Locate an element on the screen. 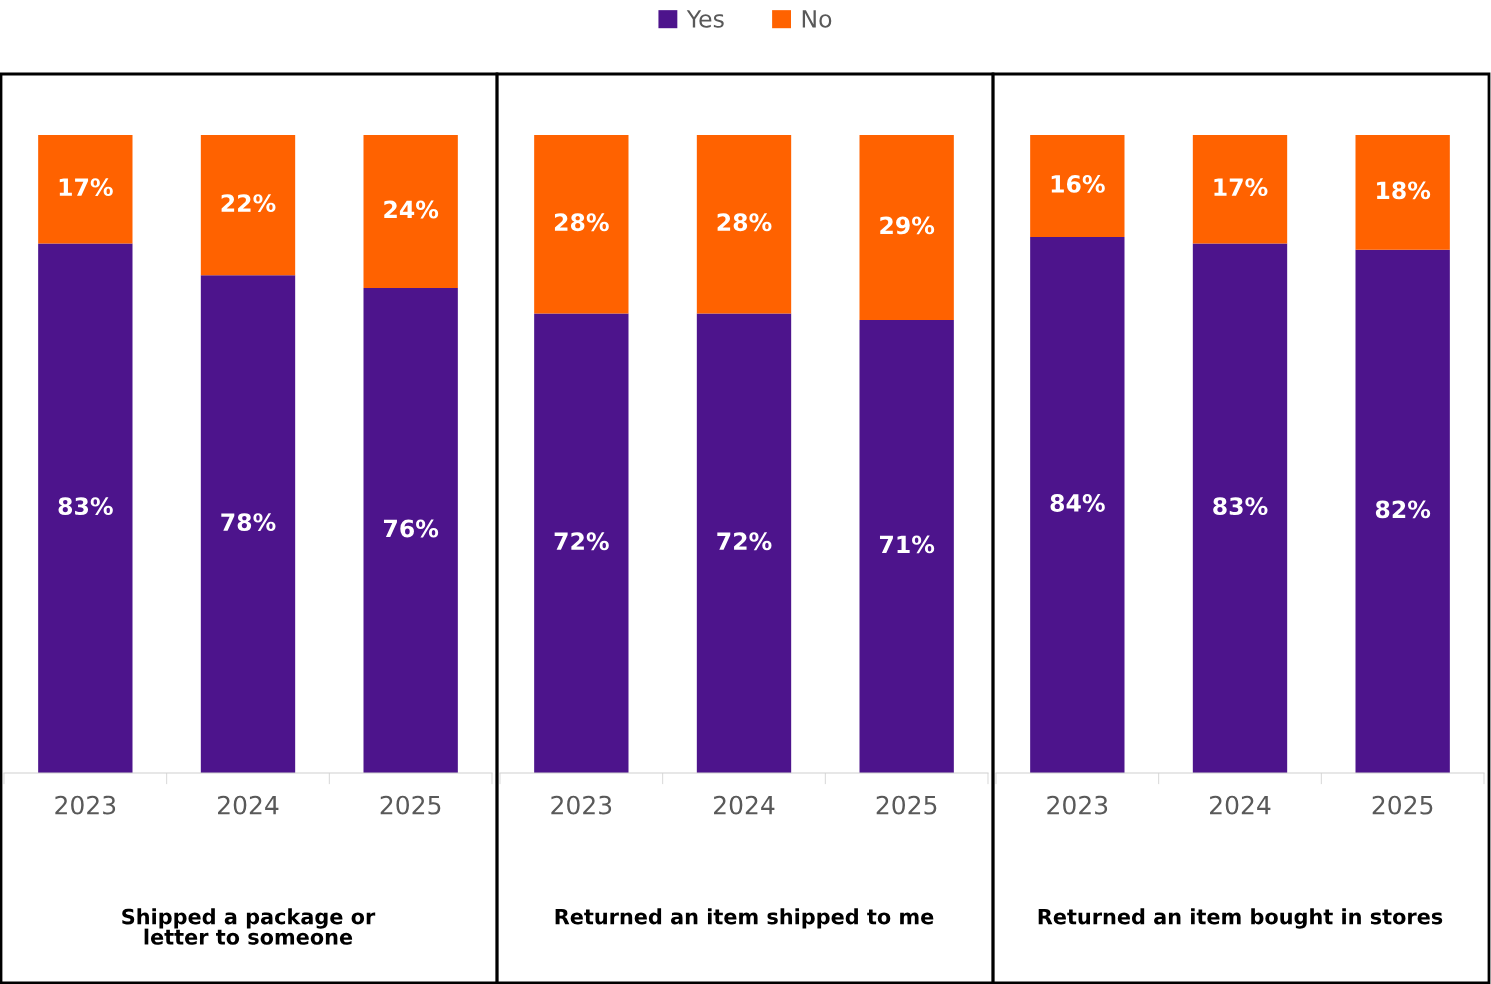 Image resolution: width=1491 pixels, height=984 pixels. data-label: 82% is located at coordinates (1403, 509).